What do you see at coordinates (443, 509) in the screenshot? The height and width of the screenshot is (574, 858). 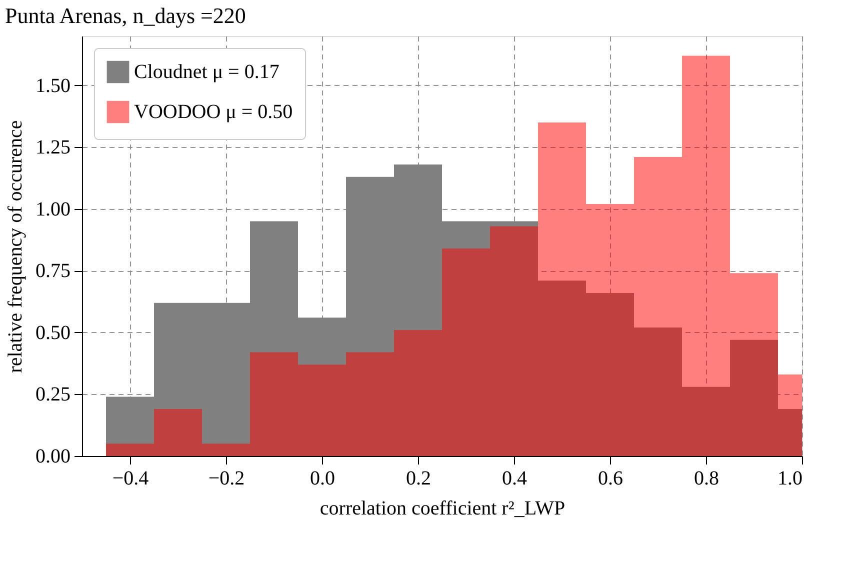 I see `x-axis-title: correlation coefficient r²_LWP` at bounding box center [443, 509].